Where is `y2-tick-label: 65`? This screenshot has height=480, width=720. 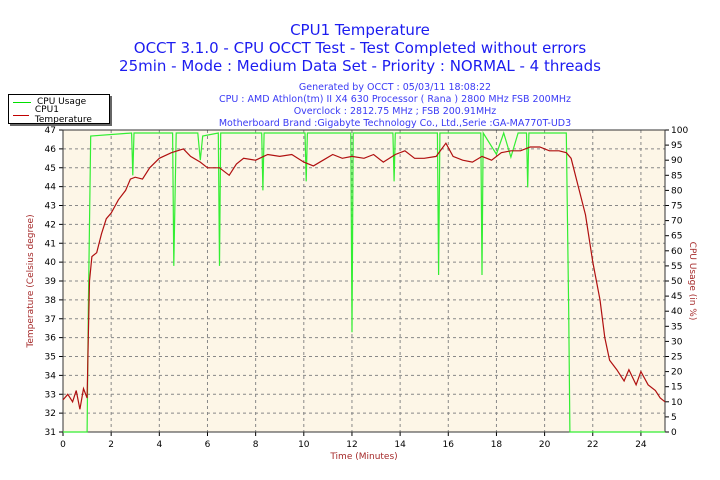 y2-tick-label: 65 is located at coordinates (676, 237).